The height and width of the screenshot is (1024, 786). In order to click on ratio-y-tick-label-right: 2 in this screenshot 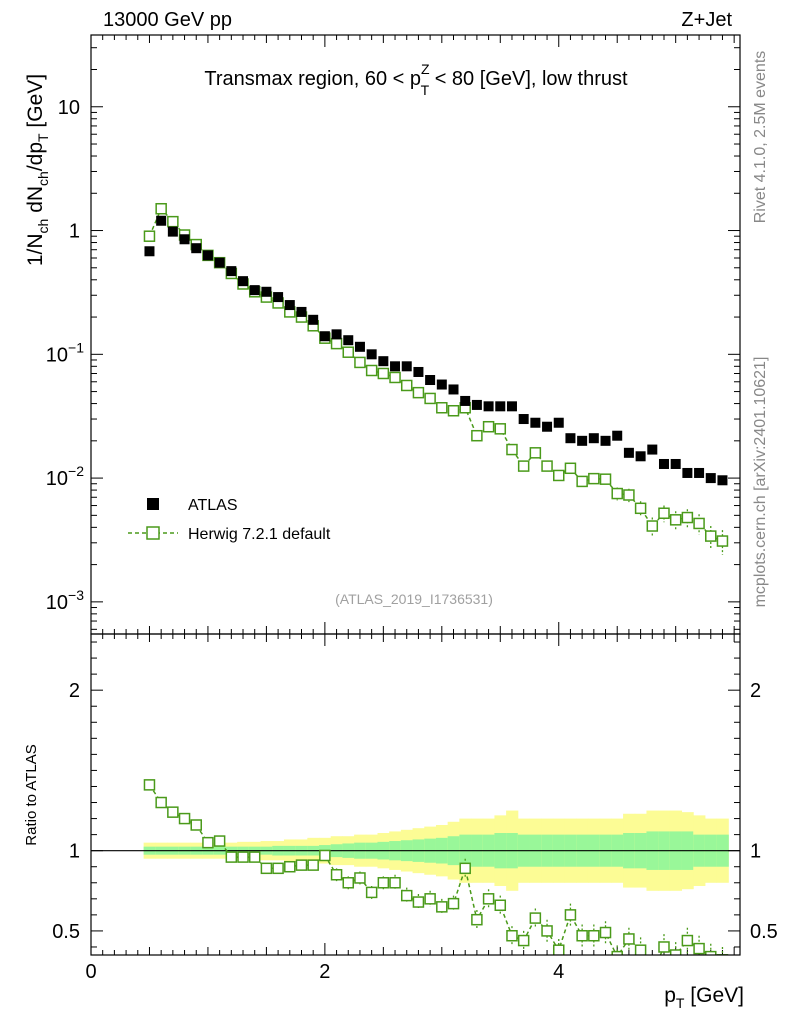, I will do `click(755, 691)`.